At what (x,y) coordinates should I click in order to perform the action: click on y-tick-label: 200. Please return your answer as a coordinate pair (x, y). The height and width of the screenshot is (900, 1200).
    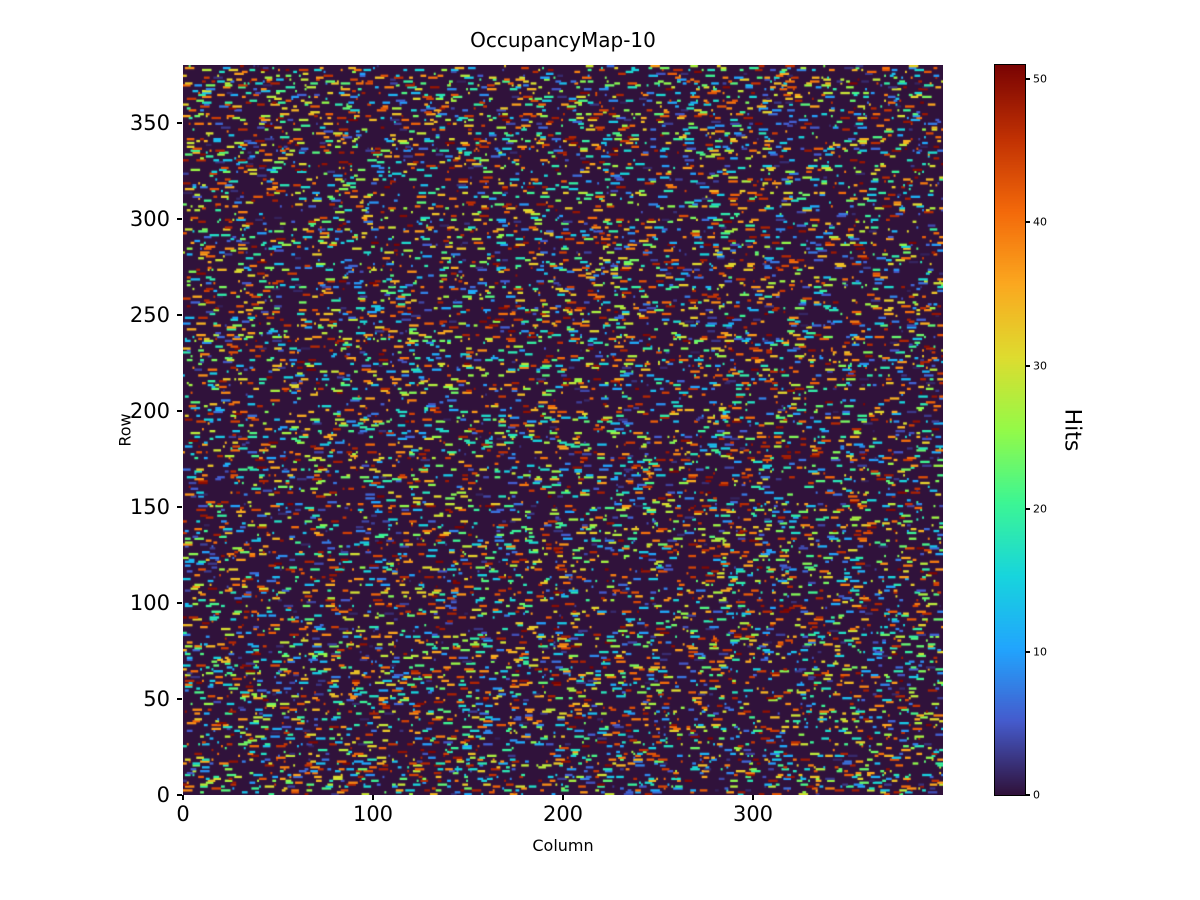
    Looking at the image, I should click on (149, 410).